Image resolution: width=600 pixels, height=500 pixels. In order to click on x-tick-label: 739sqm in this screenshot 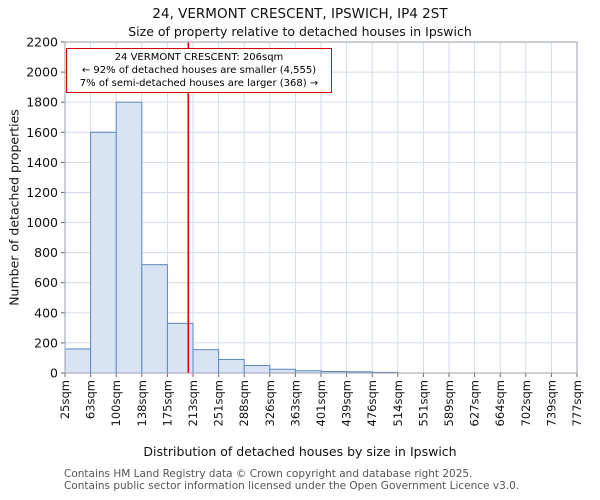, I will do `click(551, 403)`.